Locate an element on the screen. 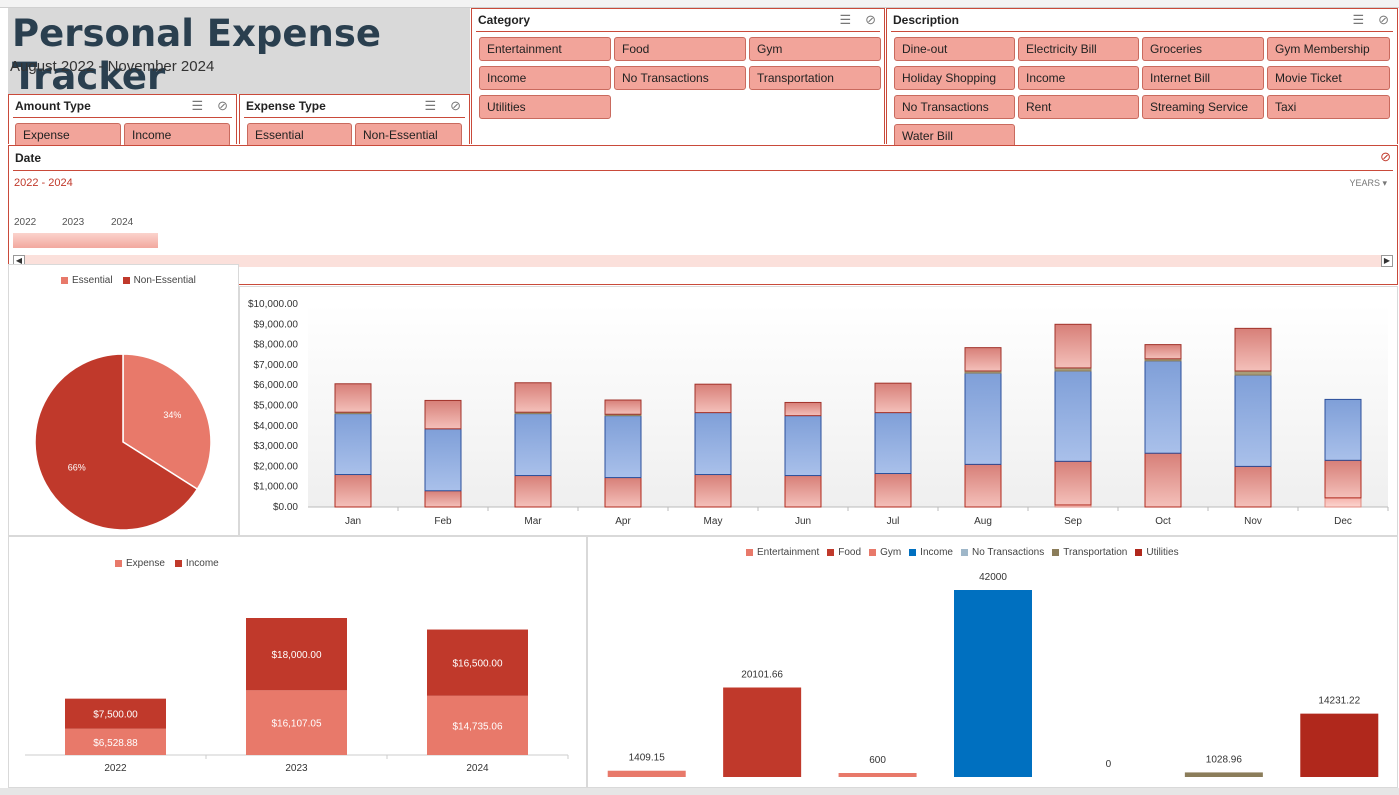  legend-item: Gym is located at coordinates (885, 552).